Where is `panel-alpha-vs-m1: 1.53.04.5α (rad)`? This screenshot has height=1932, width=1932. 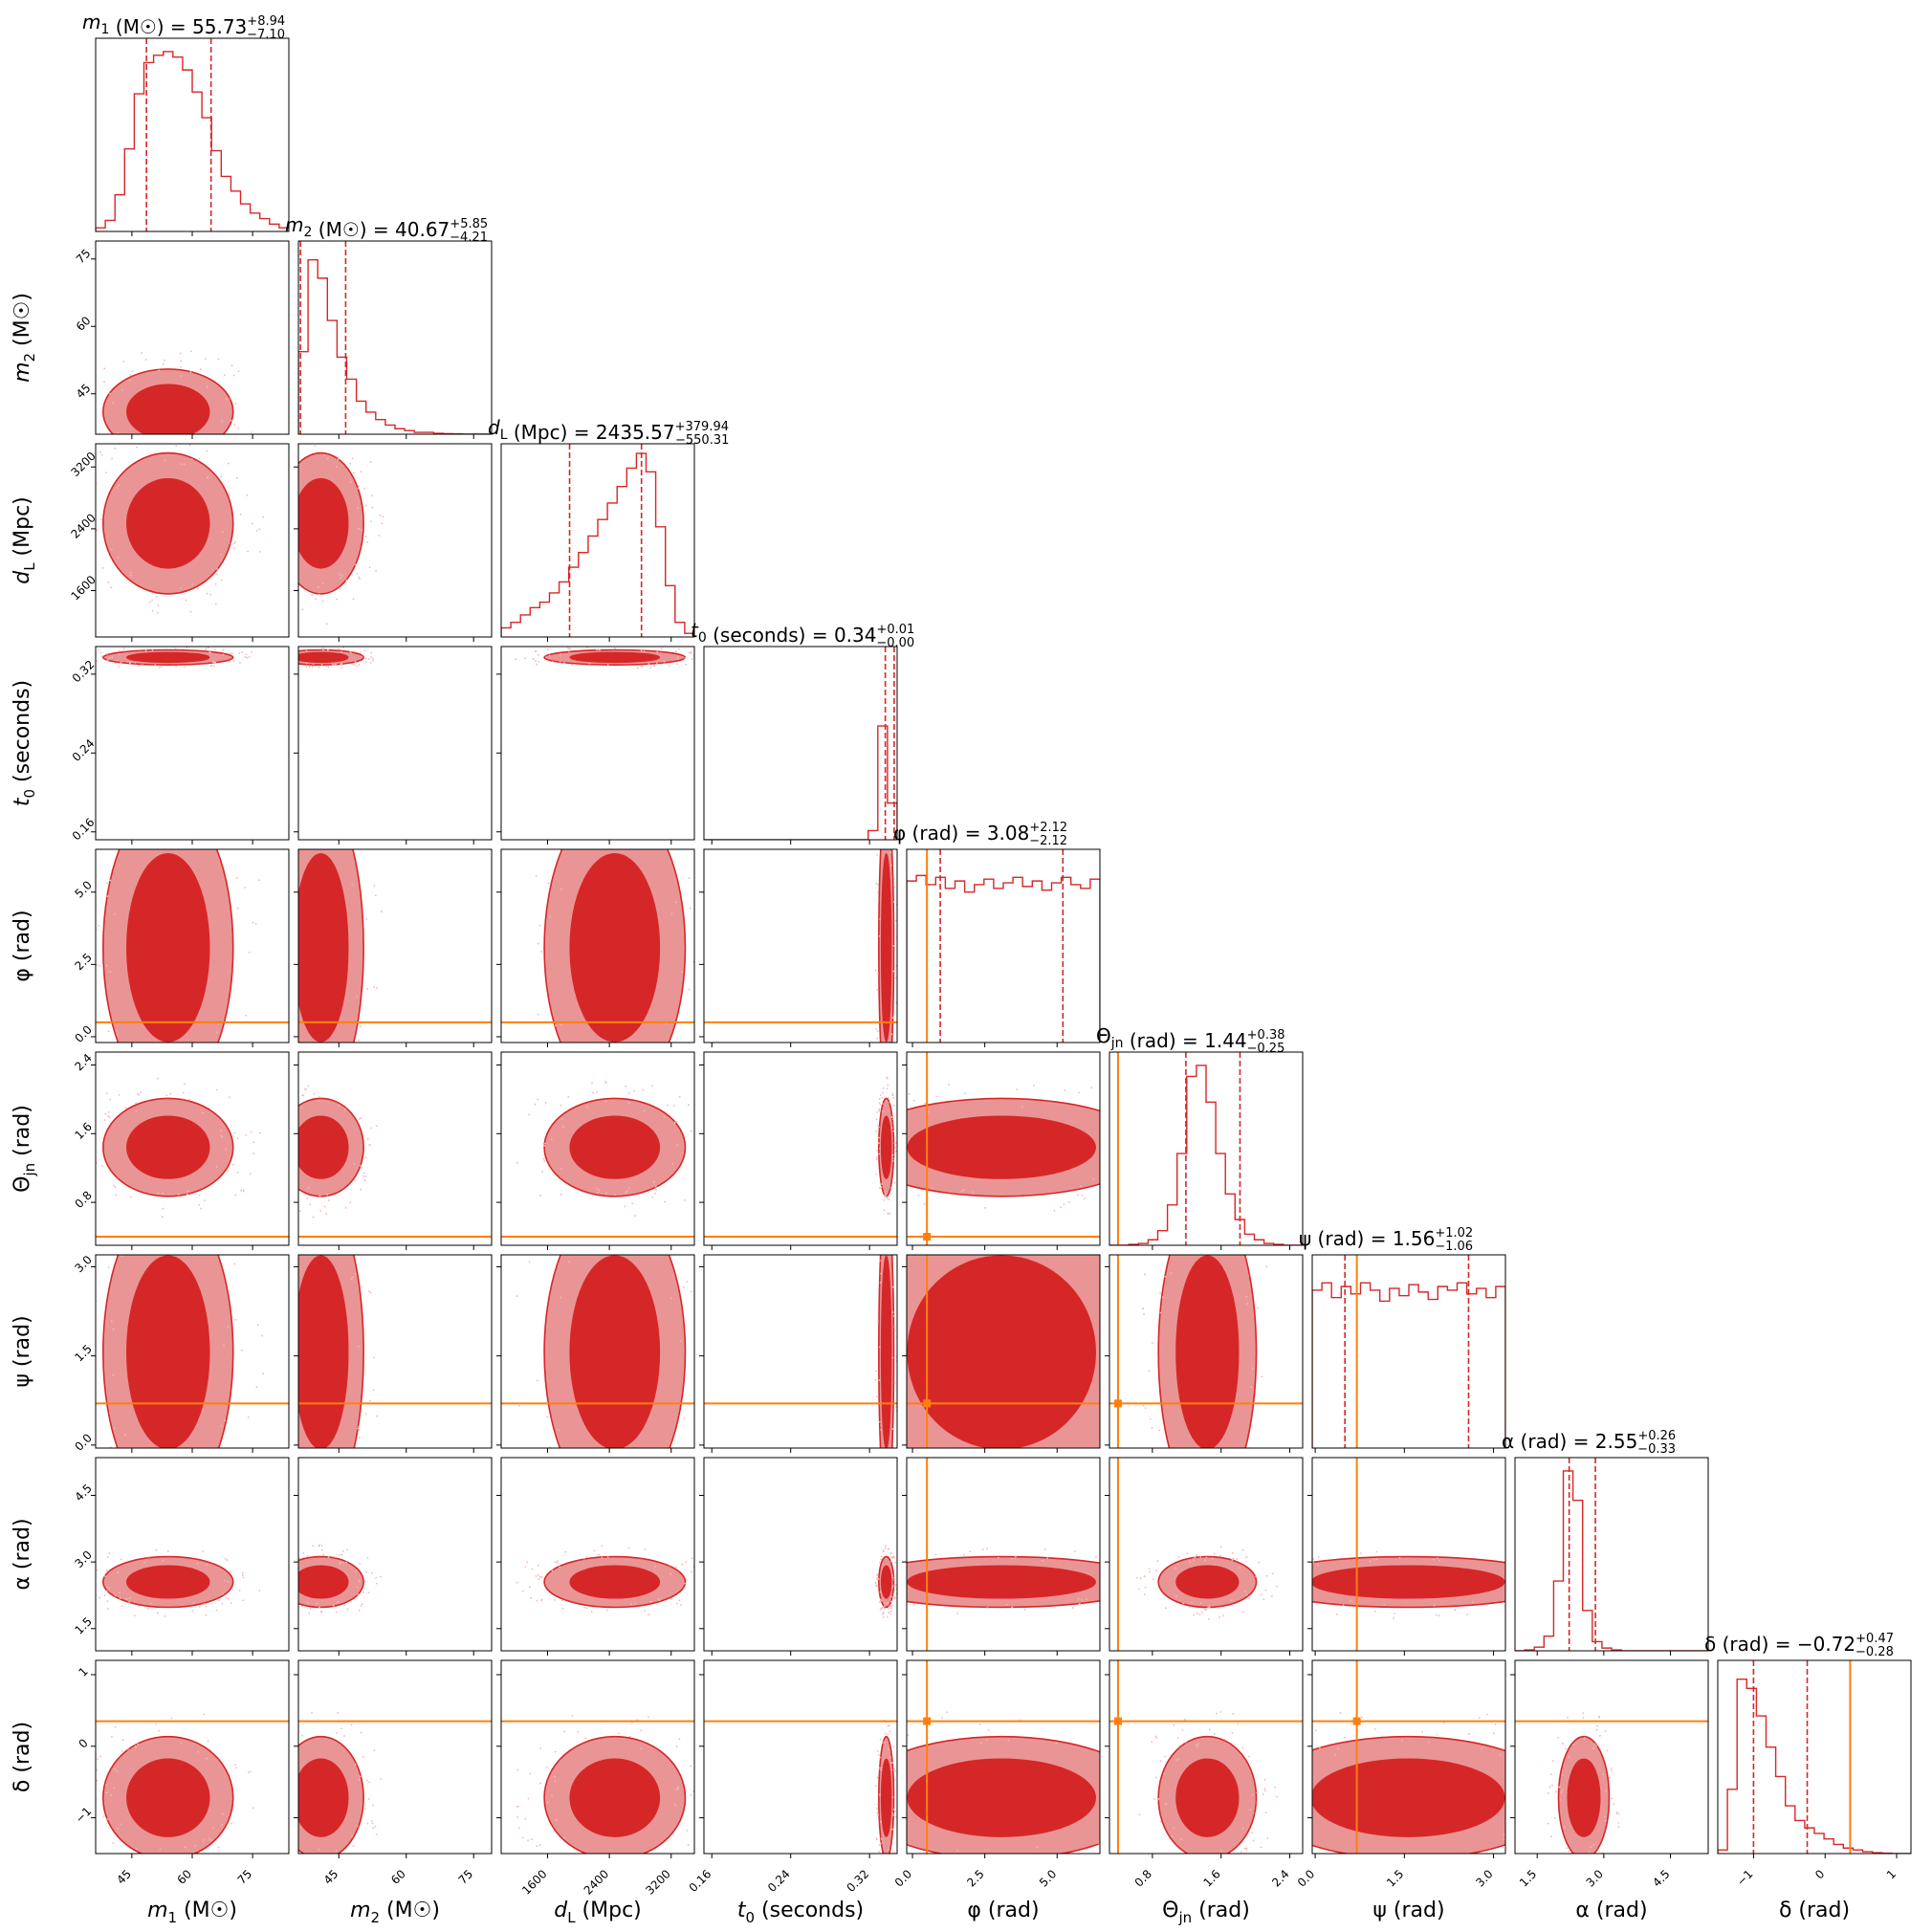 panel-alpha-vs-m1: 1.53.04.5α (rad) is located at coordinates (150, 1556).